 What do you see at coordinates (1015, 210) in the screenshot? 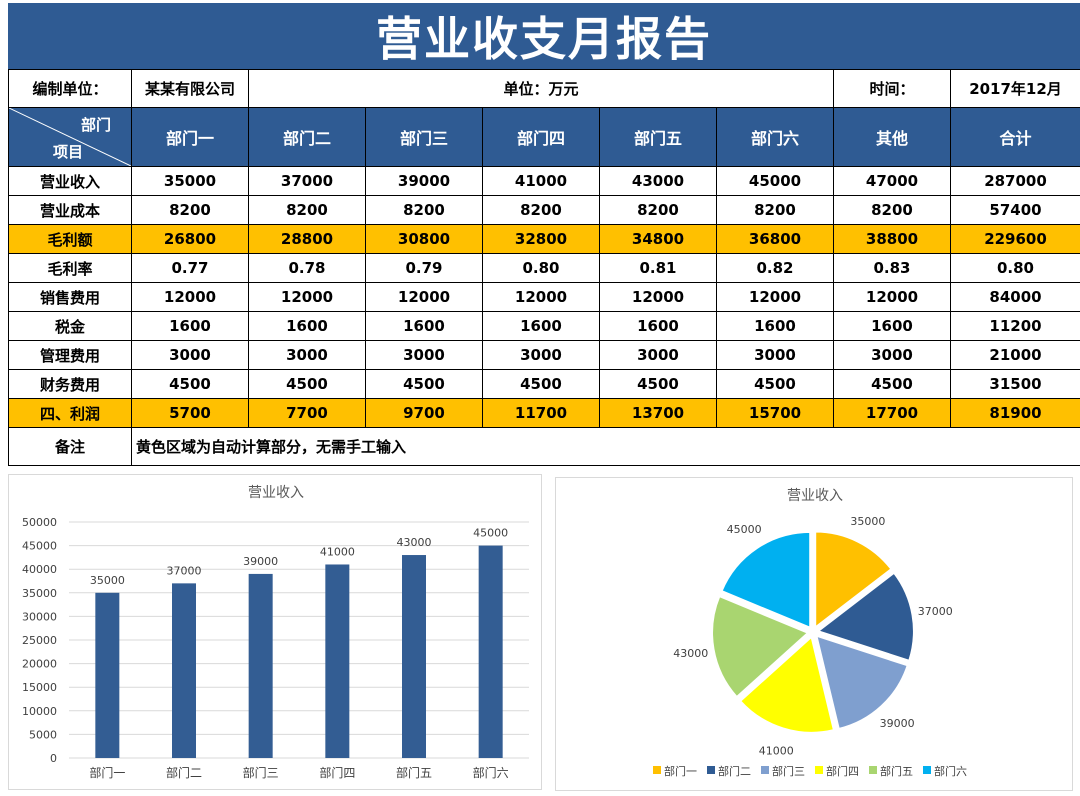
I see `table-cell: 57400` at bounding box center [1015, 210].